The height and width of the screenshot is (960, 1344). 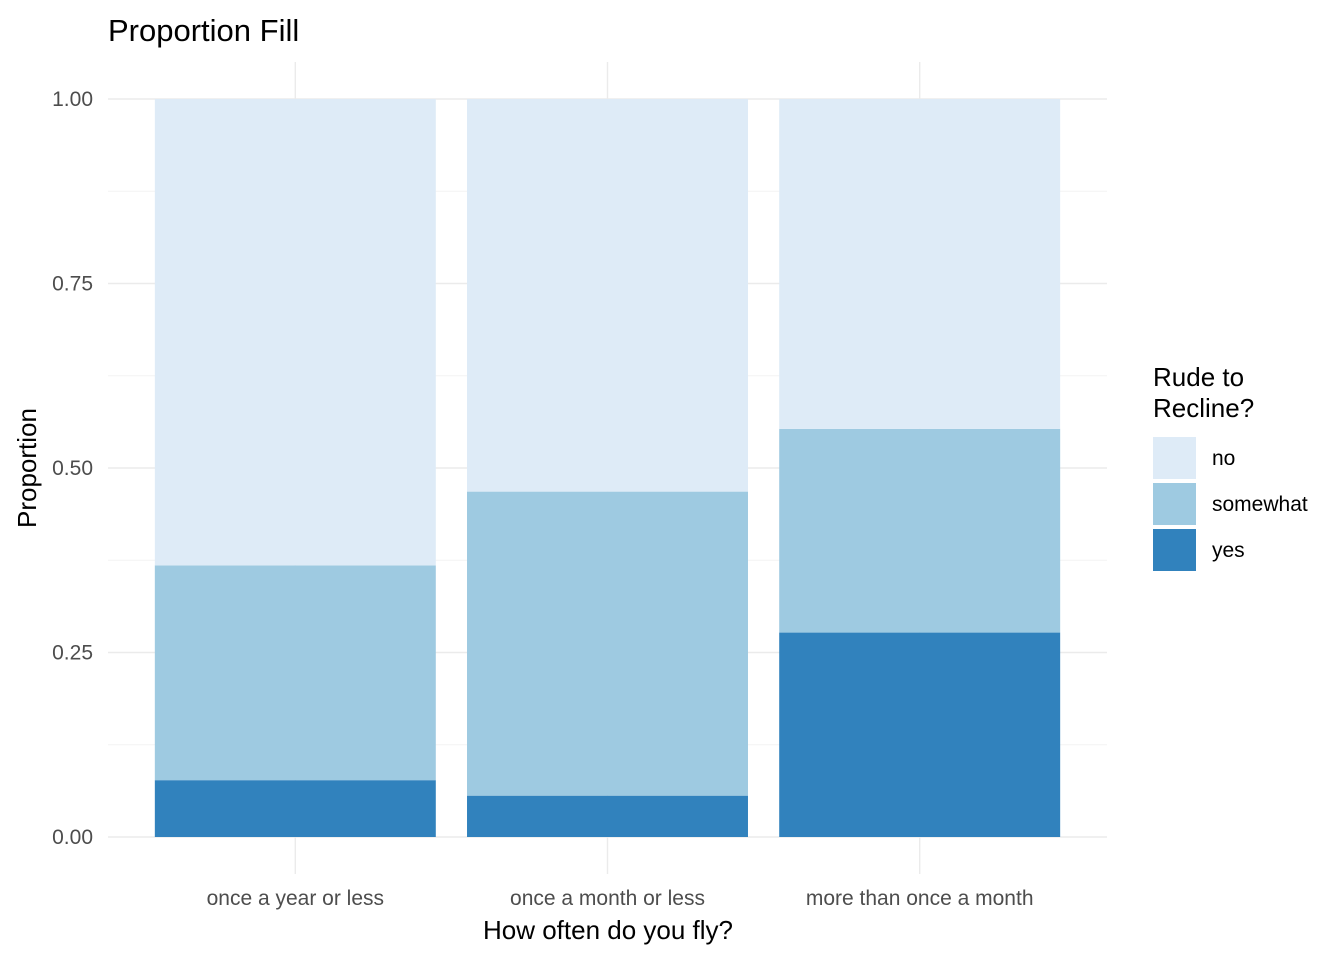 What do you see at coordinates (607, 898) in the screenshot?
I see `x-tick-label: once a month or less` at bounding box center [607, 898].